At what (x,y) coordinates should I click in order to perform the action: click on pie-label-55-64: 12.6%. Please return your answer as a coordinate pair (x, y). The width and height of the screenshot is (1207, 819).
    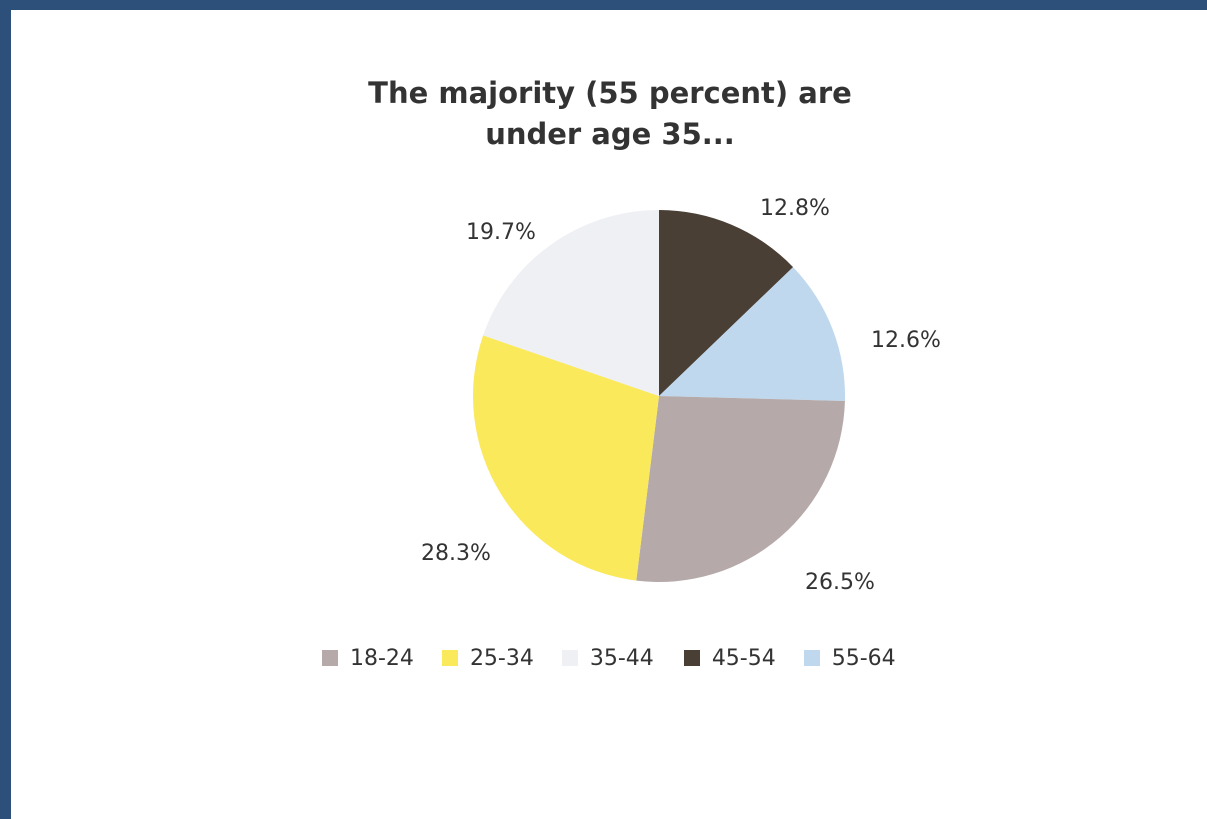
    Looking at the image, I should click on (906, 340).